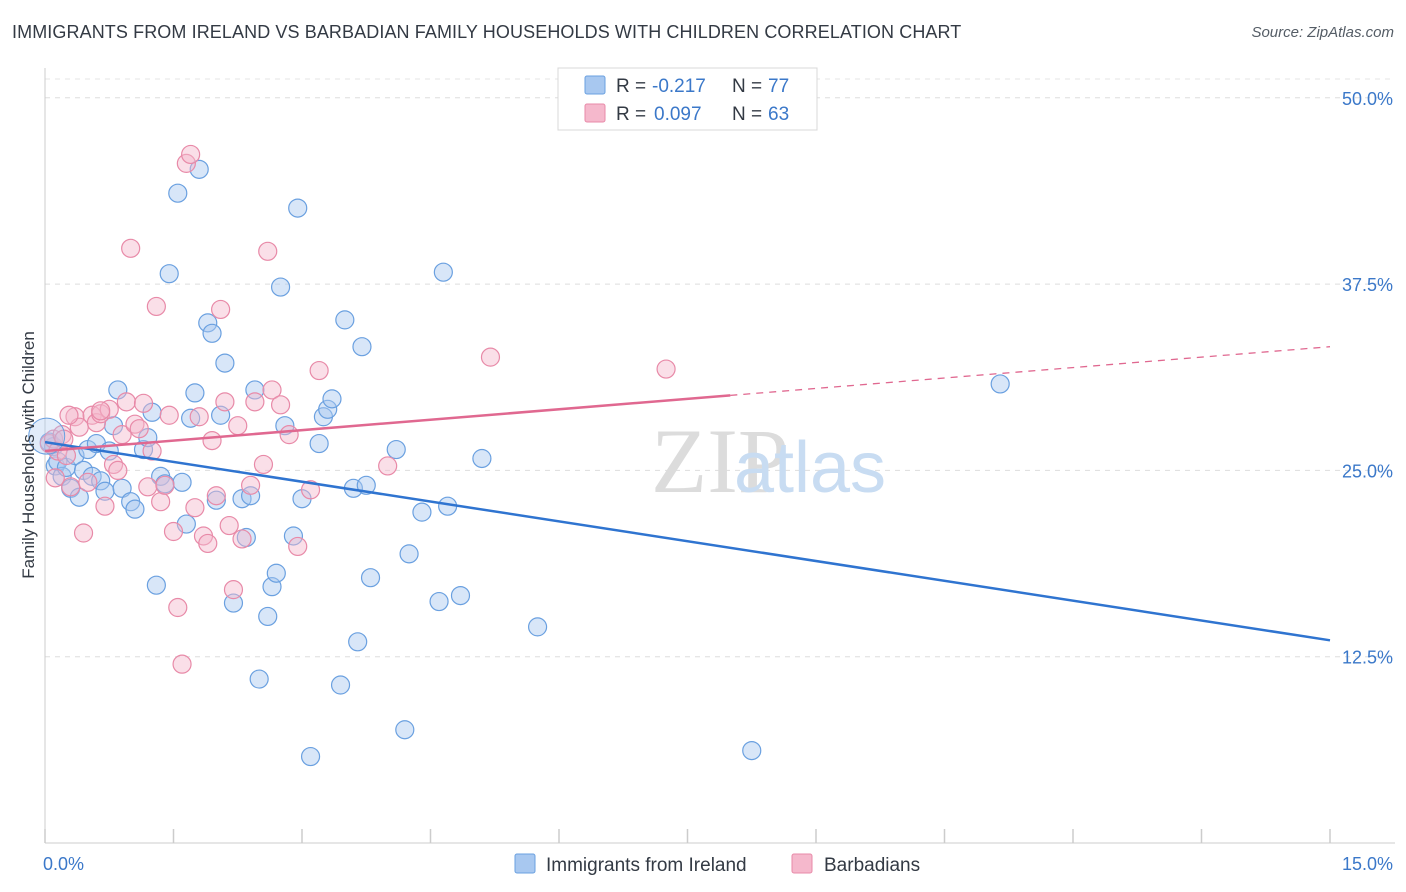 The image size is (1406, 892). Describe the element at coordinates (63, 864) in the screenshot. I see `x-tick-label: 0.0%` at that location.